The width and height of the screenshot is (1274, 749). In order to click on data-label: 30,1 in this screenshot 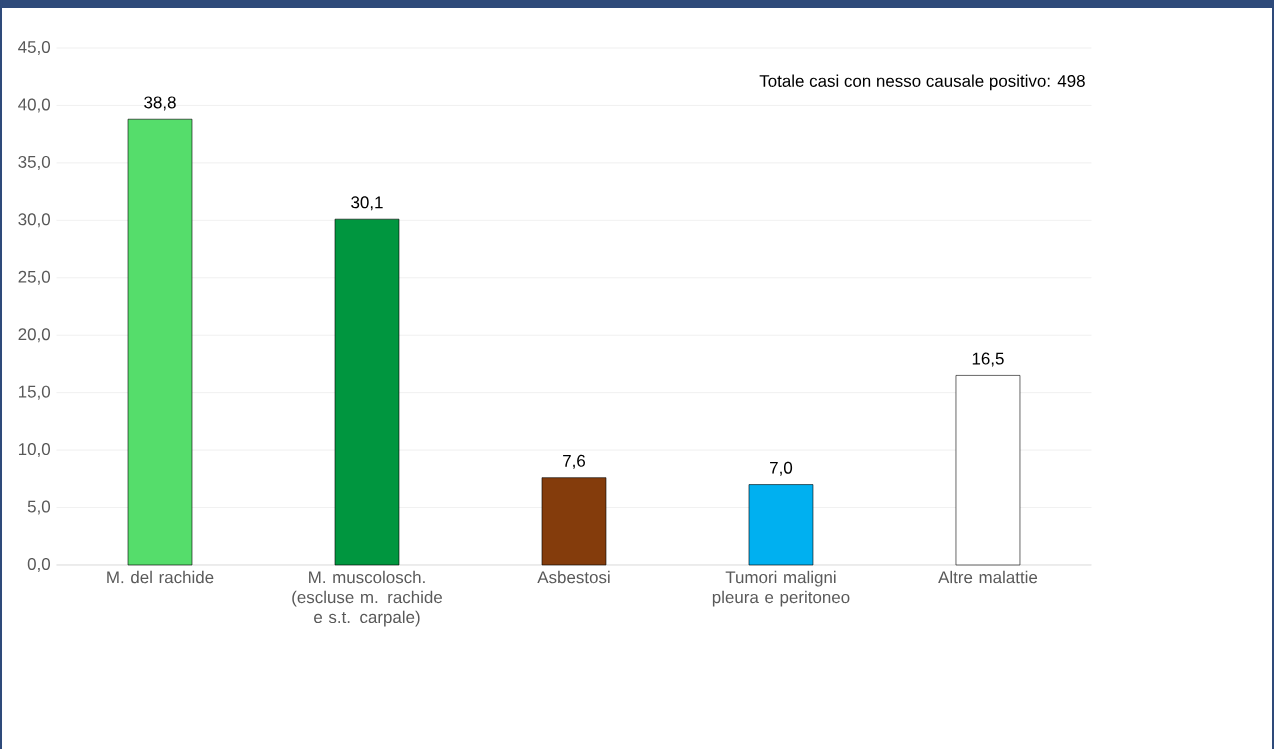, I will do `click(367, 203)`.